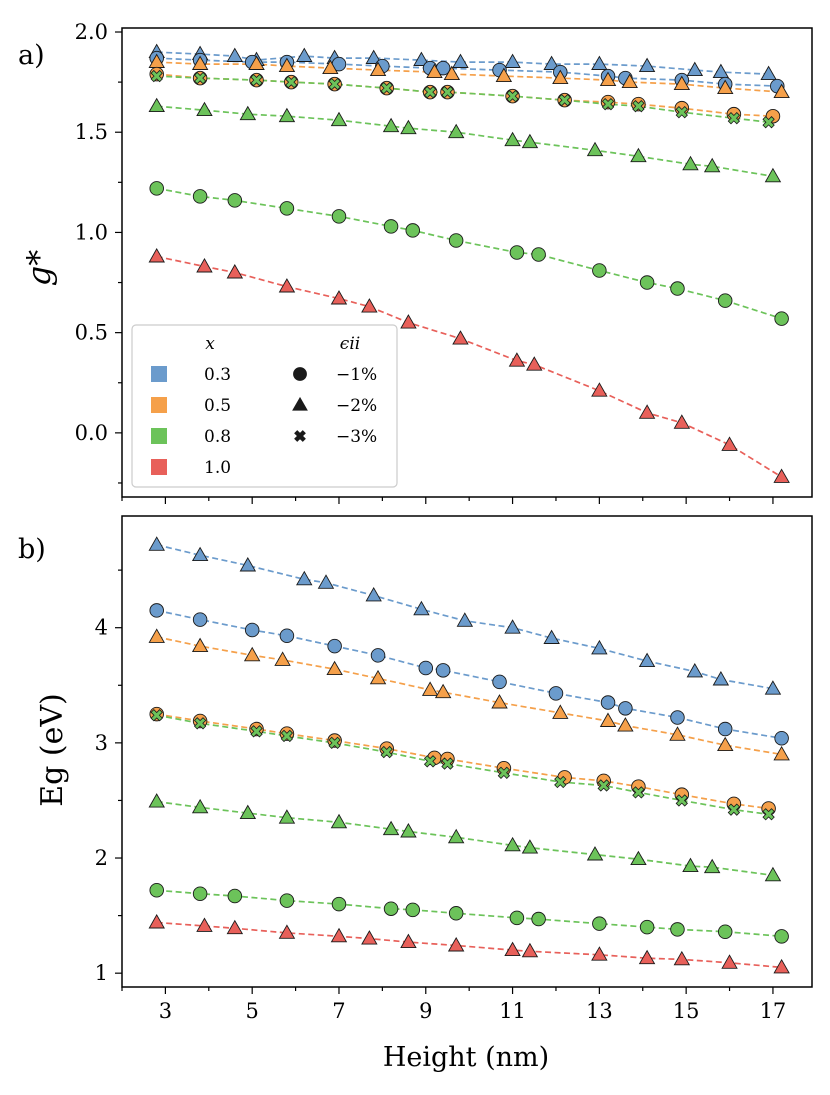  What do you see at coordinates (101, 743) in the screenshot?
I see `y-tick-label: 3` at bounding box center [101, 743].